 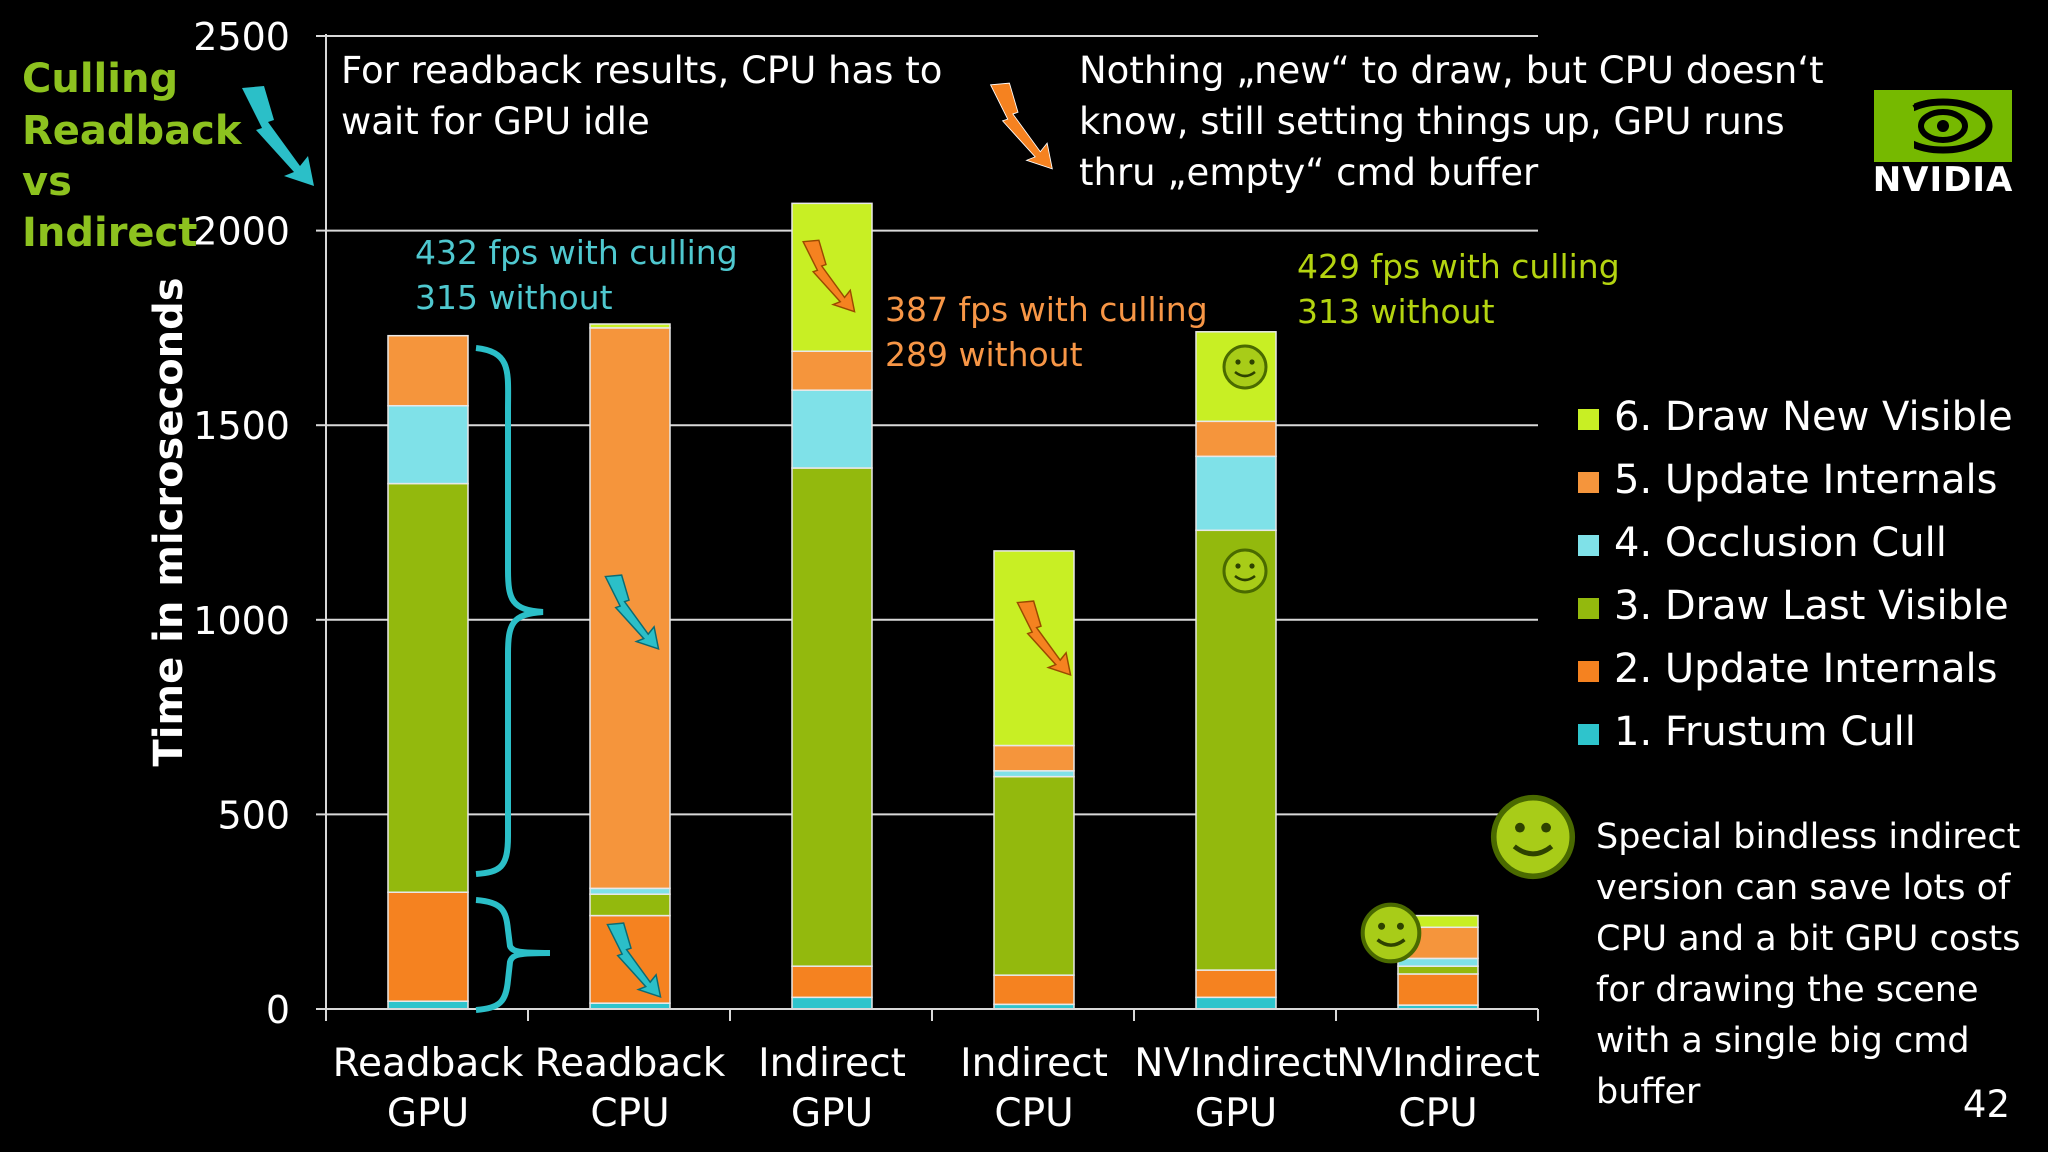 I want to click on fps-nvindirect-line-2: 313 without, so click(x=1396, y=311).